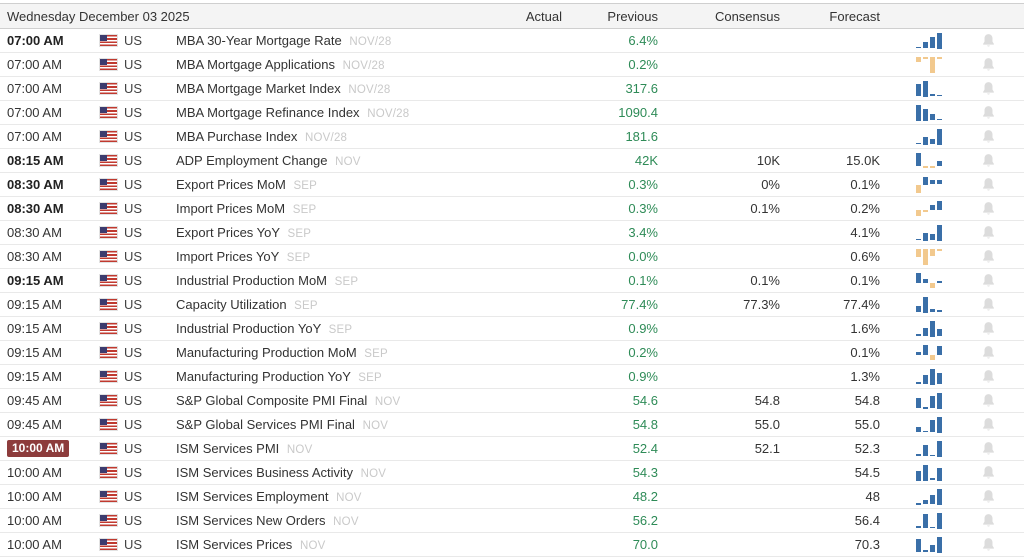  I want to click on event-time: 08:15 AM, so click(35, 160).